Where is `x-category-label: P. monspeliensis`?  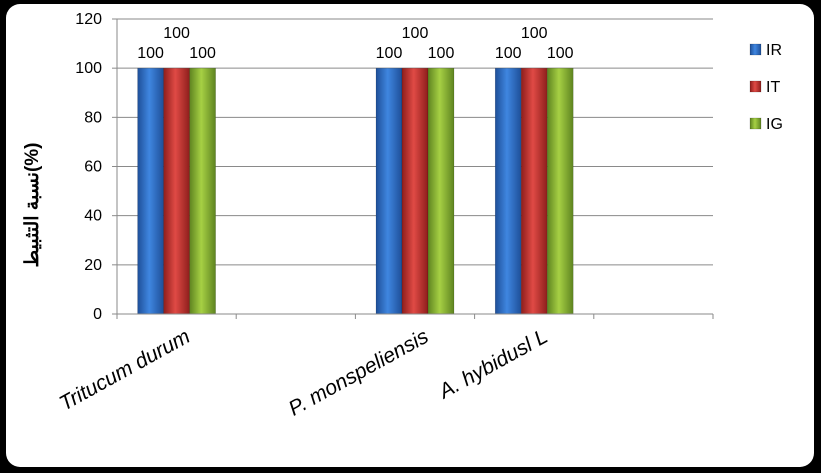
x-category-label: P. monspeliensis is located at coordinates (359, 373).